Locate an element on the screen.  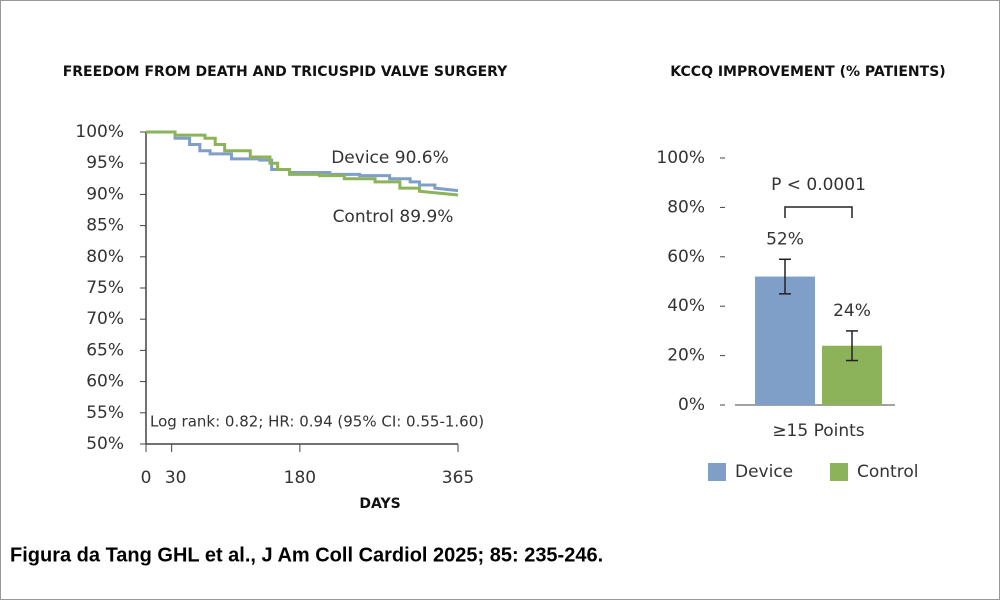
bar is located at coordinates (785, 340).